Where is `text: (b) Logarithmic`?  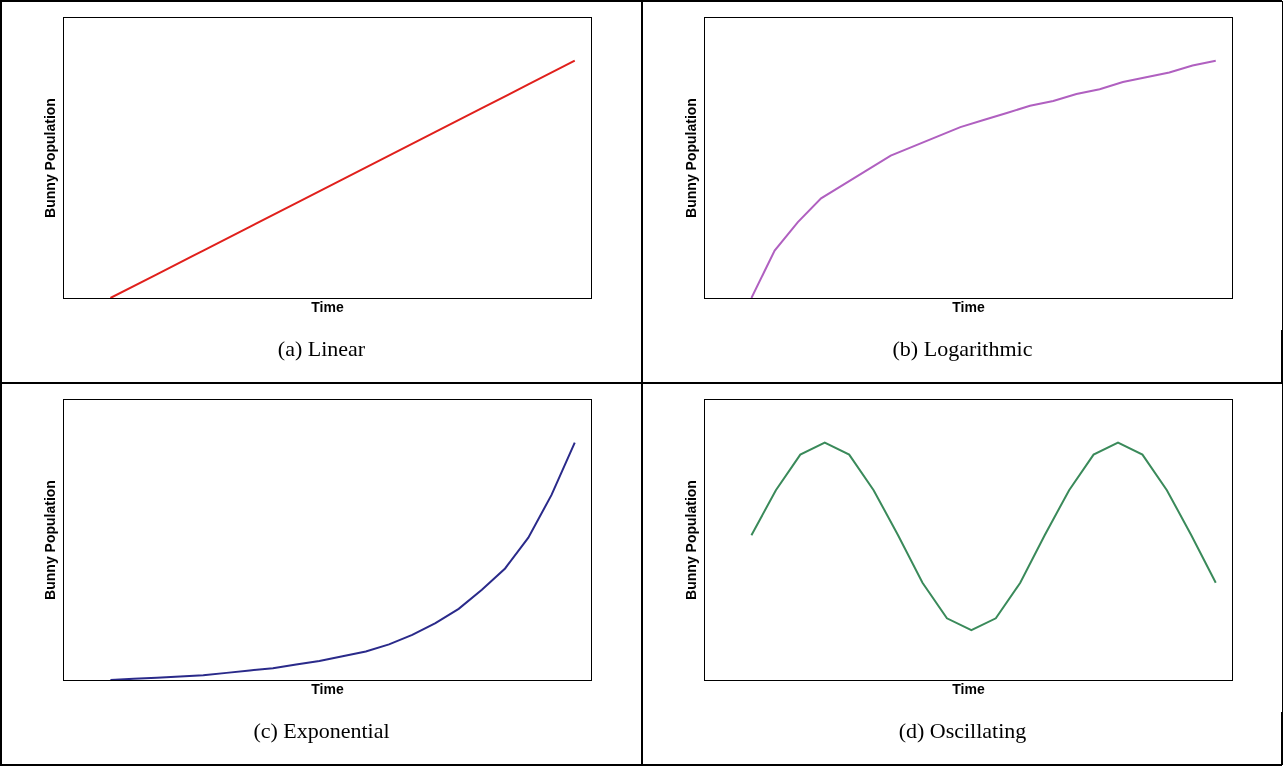
text: (b) Logarithmic is located at coordinates (962, 349).